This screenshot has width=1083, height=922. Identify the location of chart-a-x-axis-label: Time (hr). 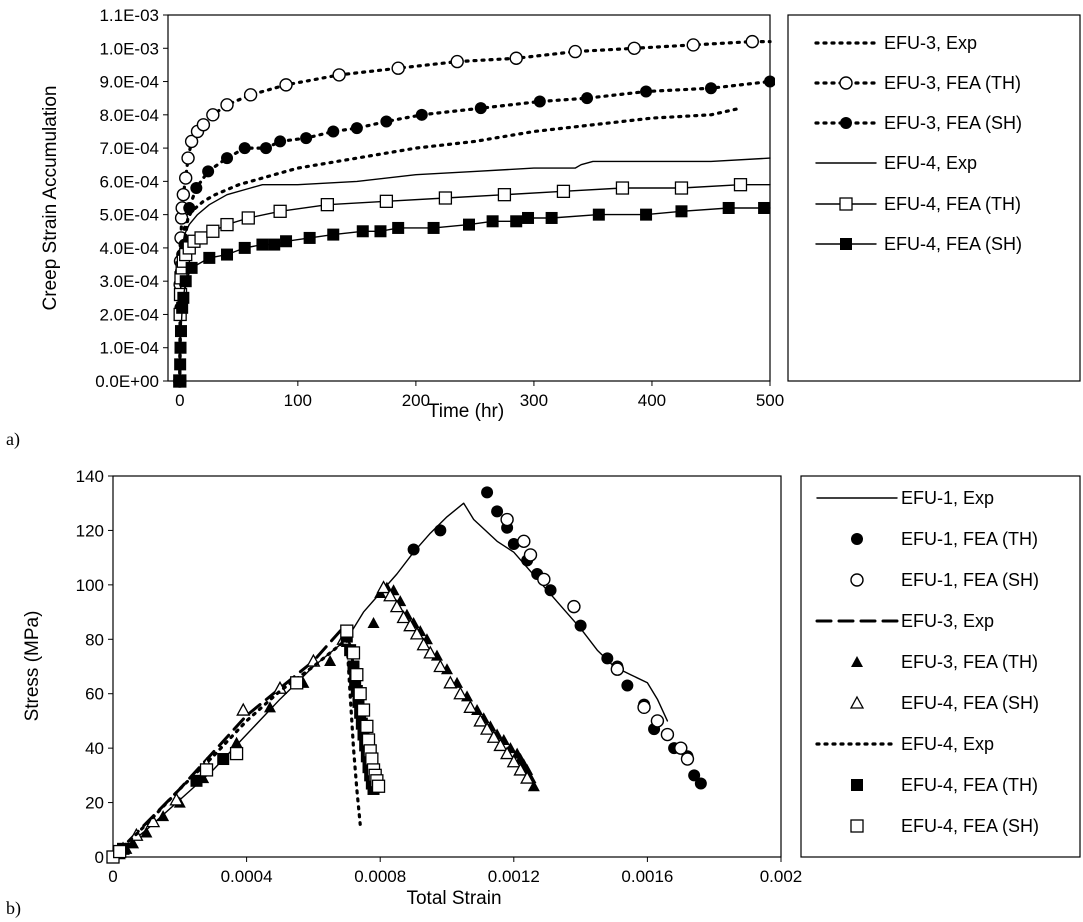
(466, 411).